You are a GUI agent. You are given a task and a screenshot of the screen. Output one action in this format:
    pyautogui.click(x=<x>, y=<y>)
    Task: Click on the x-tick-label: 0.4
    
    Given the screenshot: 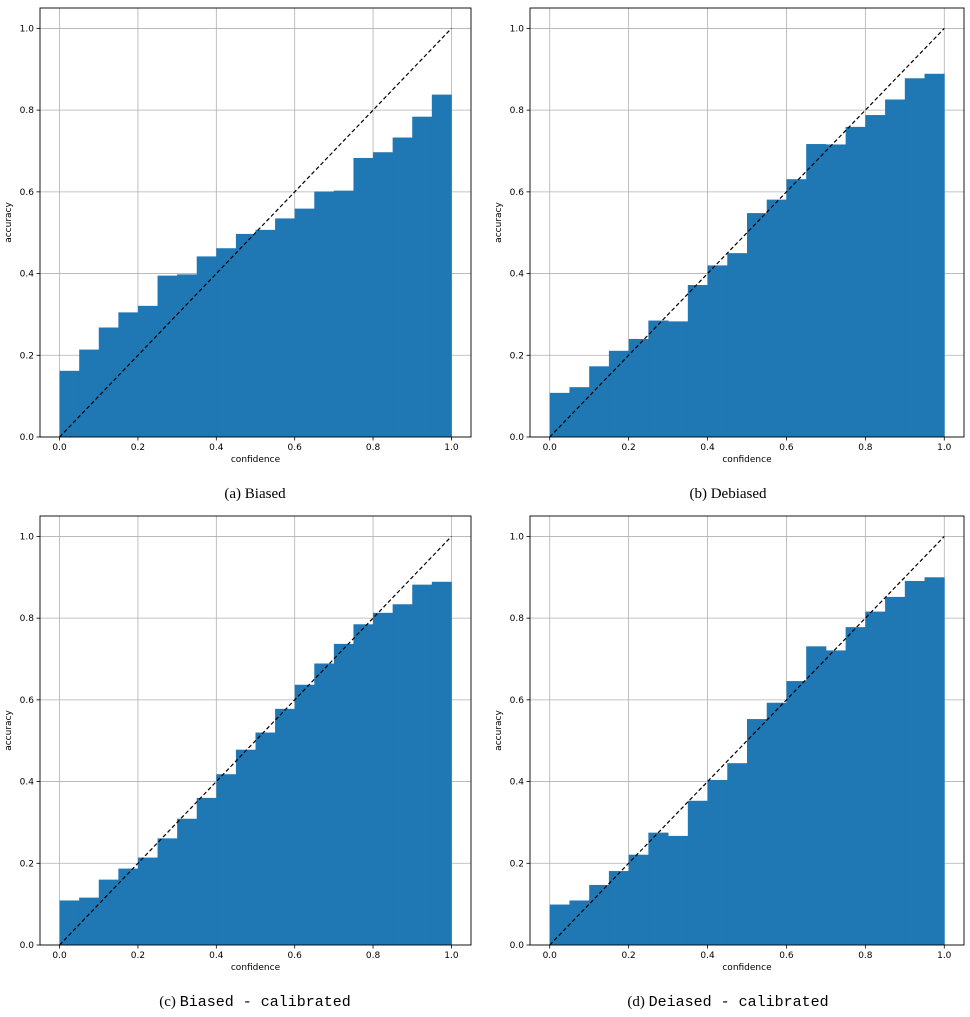 What is the action you would take?
    pyautogui.click(x=216, y=956)
    